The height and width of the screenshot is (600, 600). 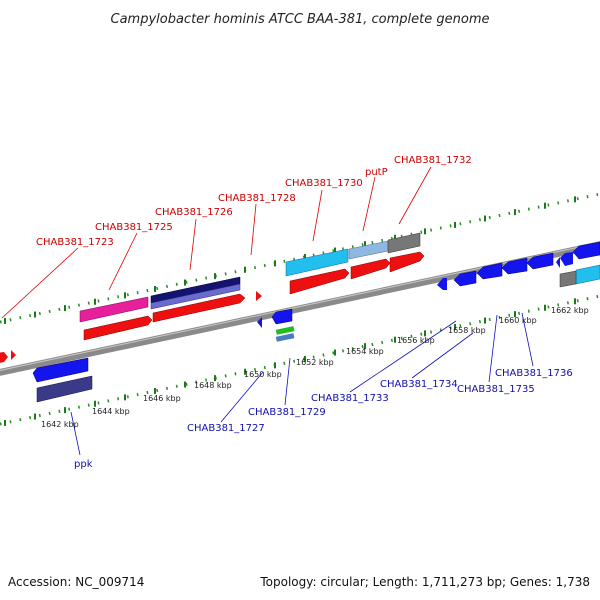 I want to click on gene-arrow-blue-small, so click(x=259, y=322).